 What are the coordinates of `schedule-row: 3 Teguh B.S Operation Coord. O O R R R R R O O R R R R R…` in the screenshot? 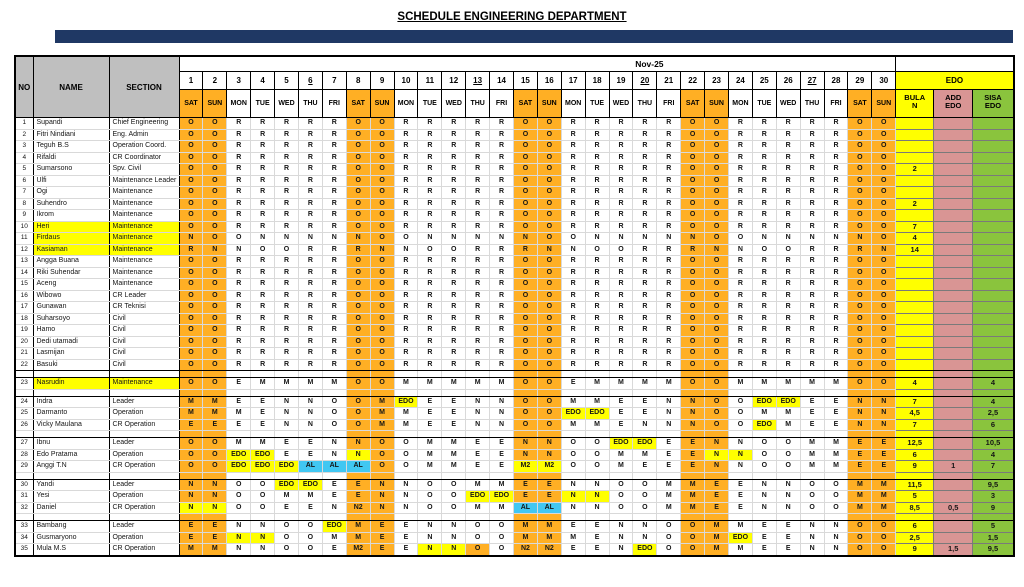 It's located at (514, 146).